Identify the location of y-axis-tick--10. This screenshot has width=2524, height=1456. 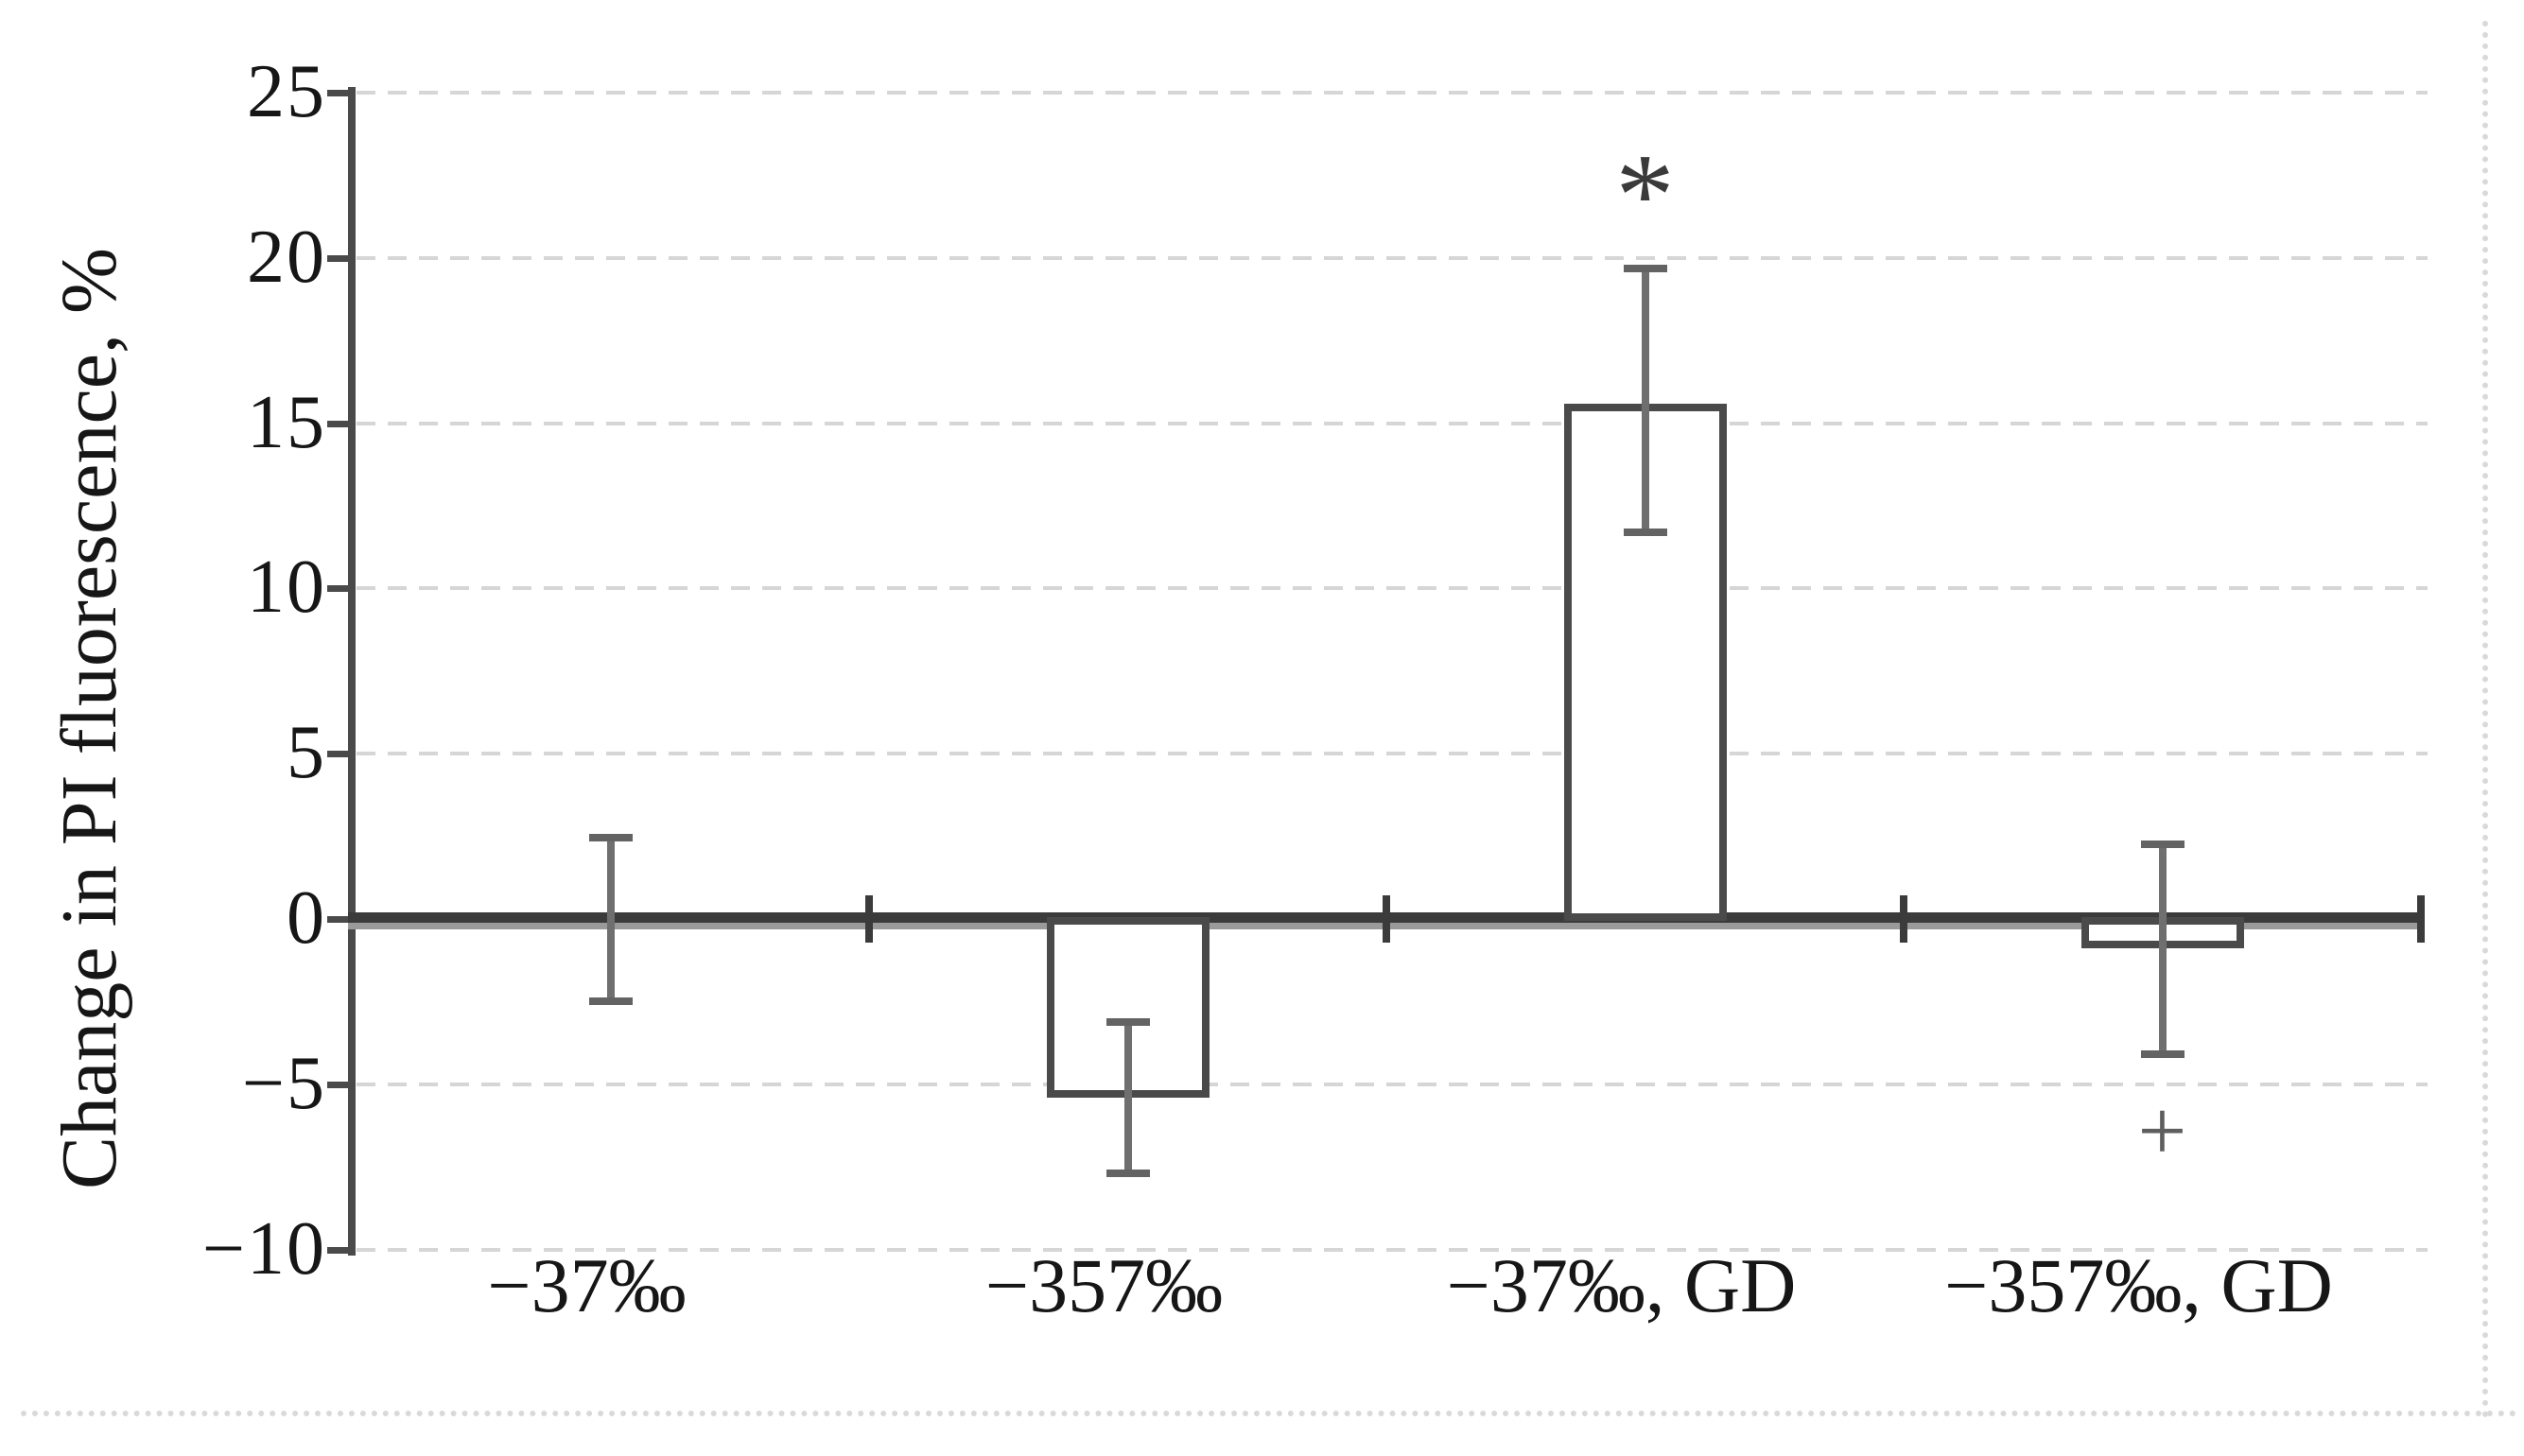
(341, 1250).